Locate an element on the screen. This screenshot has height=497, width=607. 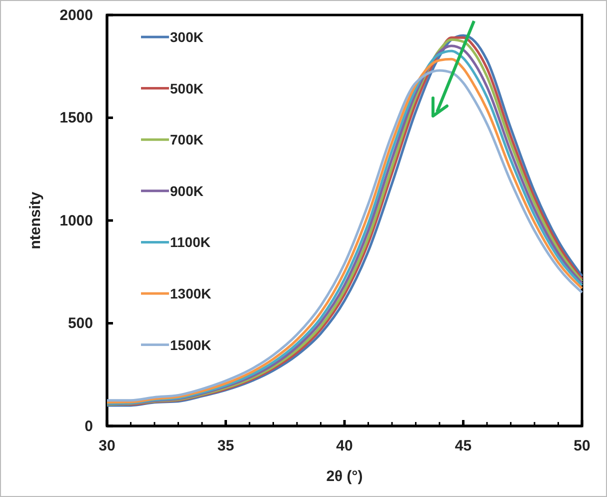
y-tick-label: 1000 is located at coordinates (76, 221).